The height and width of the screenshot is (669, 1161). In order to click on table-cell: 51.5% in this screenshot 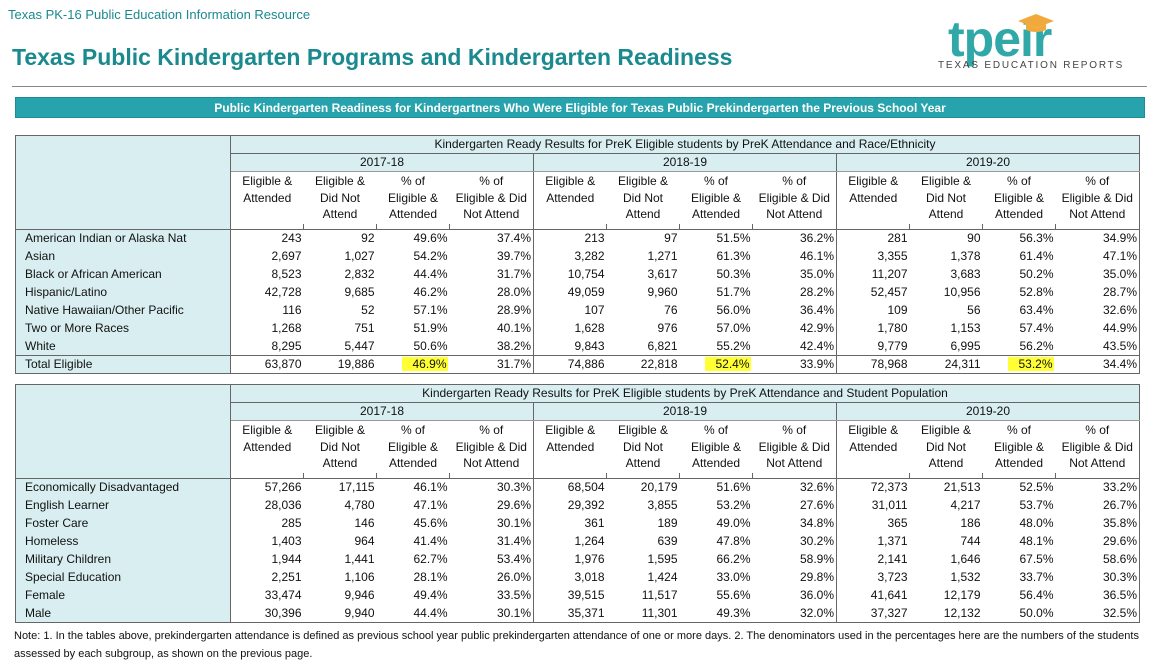, I will do `click(716, 238)`.